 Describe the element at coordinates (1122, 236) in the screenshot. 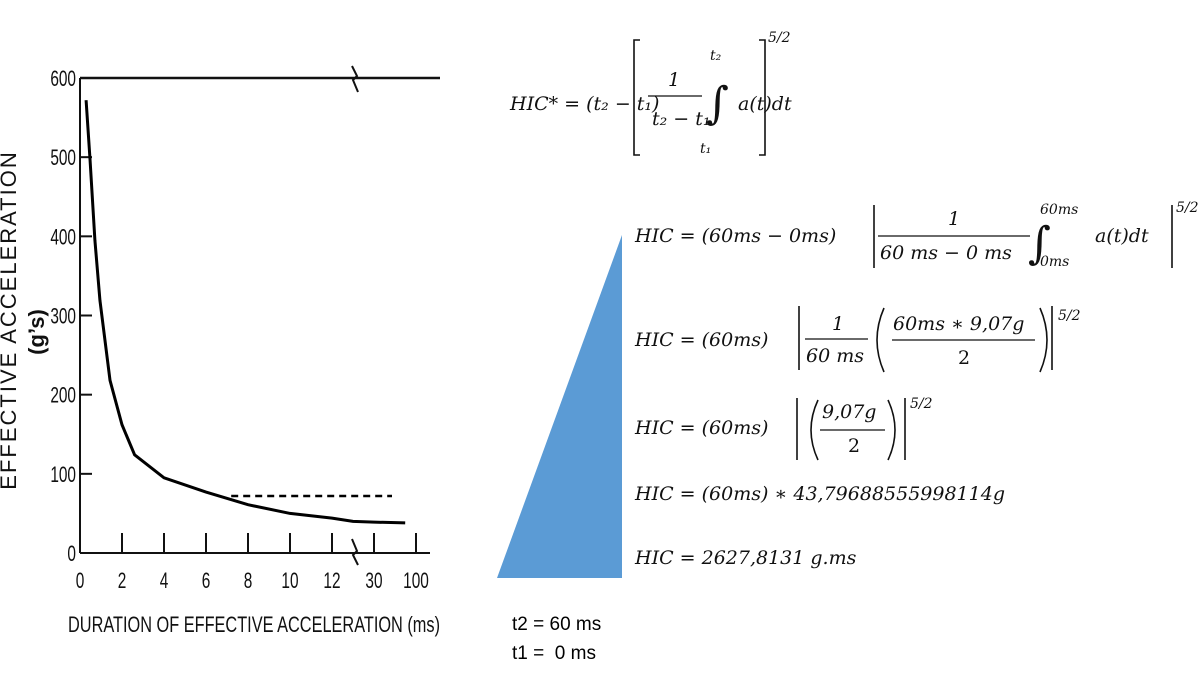

I see `integrand: a(t)dt` at that location.